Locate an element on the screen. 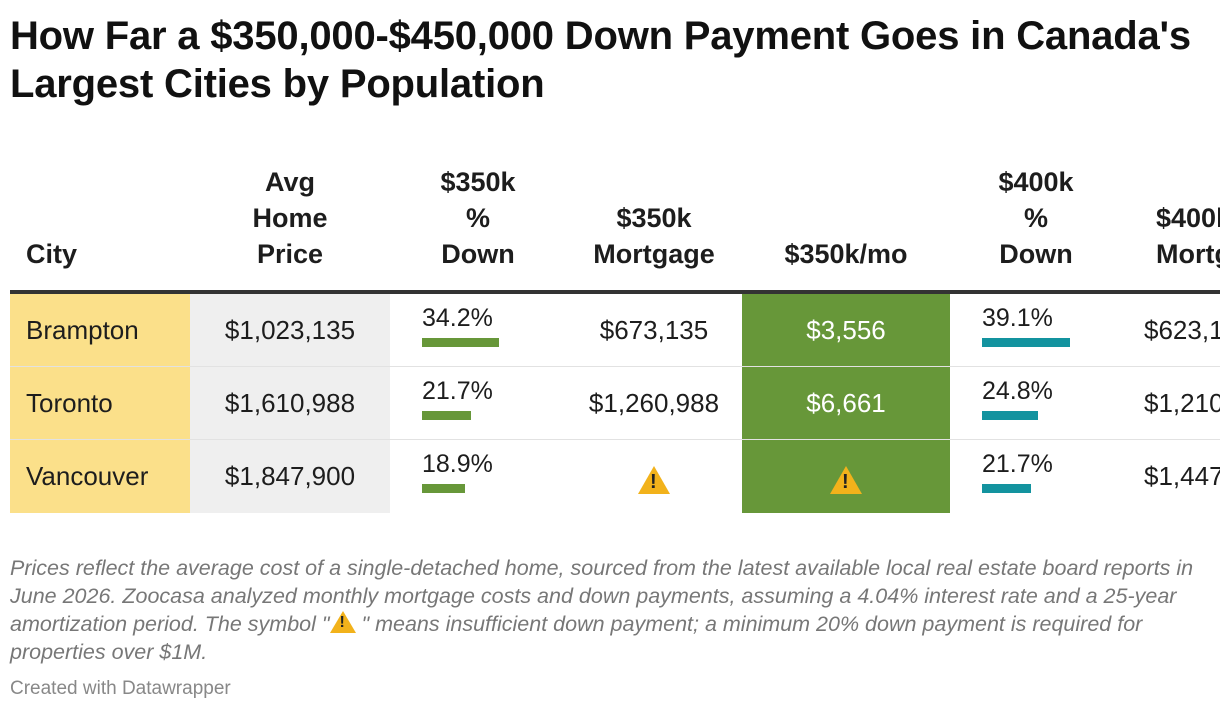 This screenshot has height=712, width=1220. pct-down-350k-cell: 21.7% is located at coordinates (478, 403).